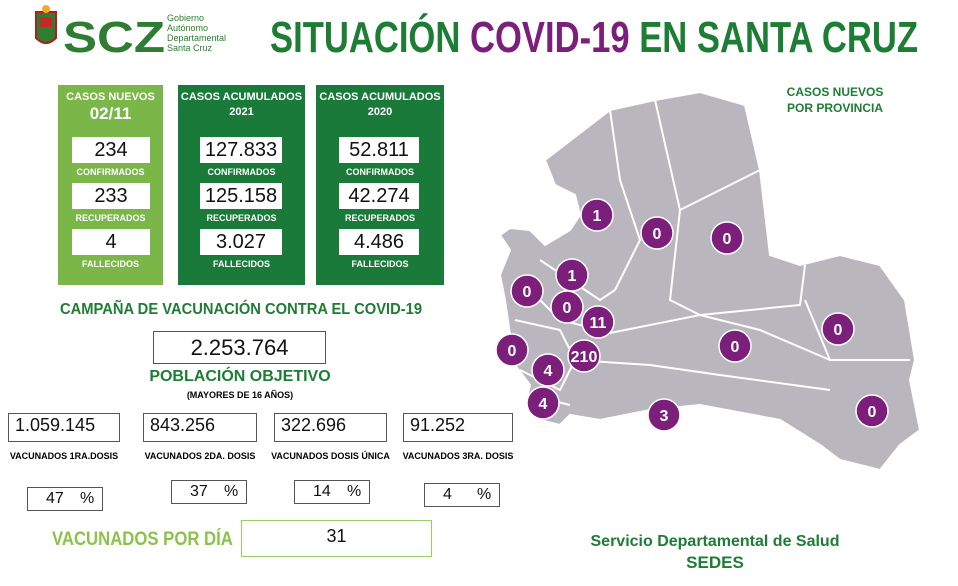 The width and height of the screenshot is (958, 586). What do you see at coordinates (550, 37) in the screenshot?
I see `title-part: COVID-19` at bounding box center [550, 37].